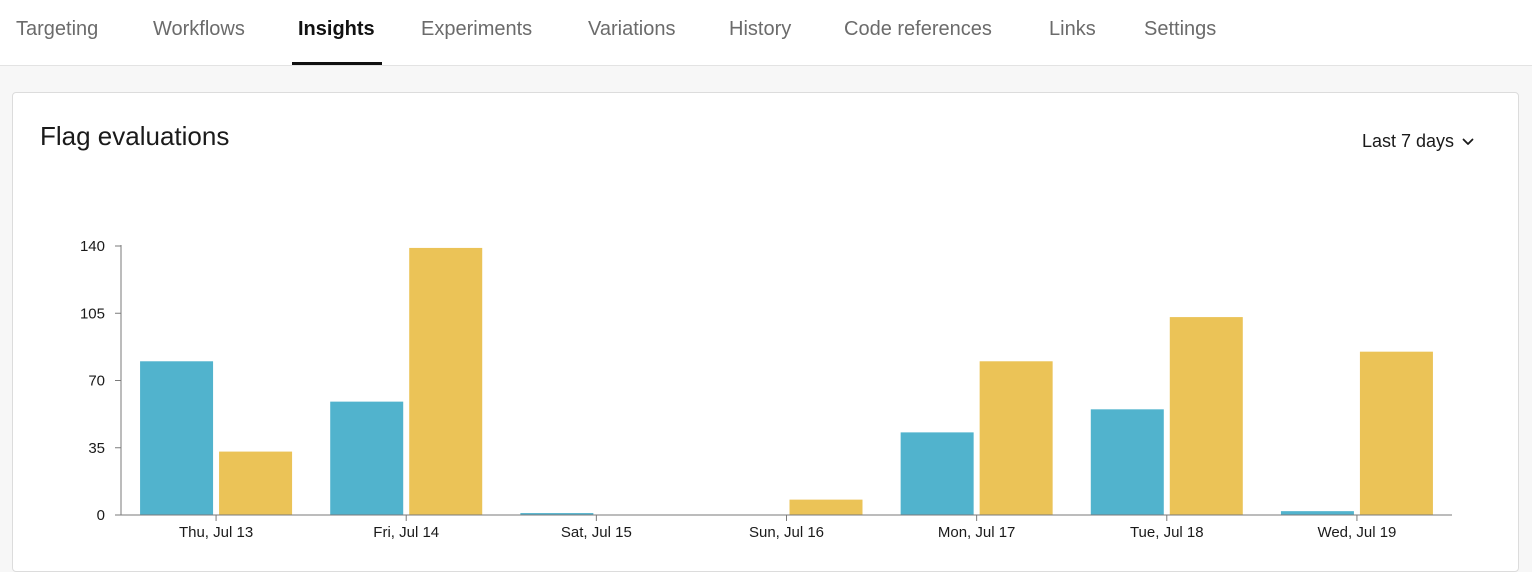 The image size is (1532, 572). Describe the element at coordinates (92, 246) in the screenshot. I see `y-tick-label: 140` at that location.